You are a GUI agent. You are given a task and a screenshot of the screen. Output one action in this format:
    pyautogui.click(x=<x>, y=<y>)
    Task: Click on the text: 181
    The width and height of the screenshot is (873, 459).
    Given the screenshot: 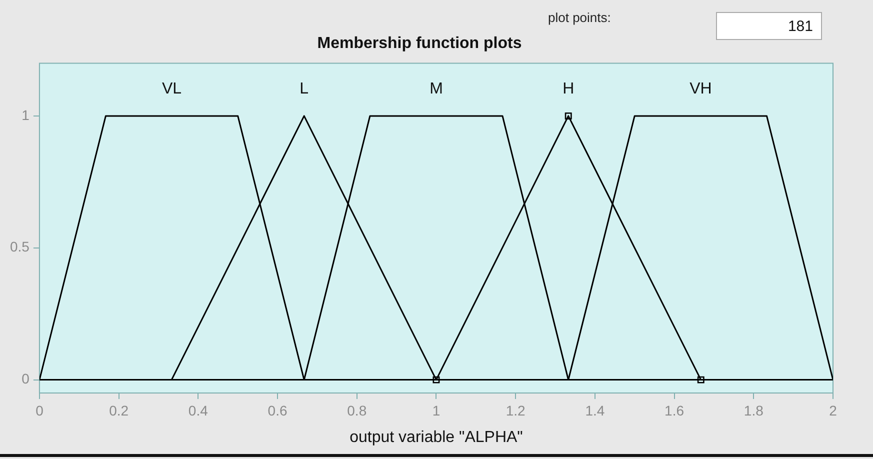 What is the action you would take?
    pyautogui.click(x=769, y=26)
    